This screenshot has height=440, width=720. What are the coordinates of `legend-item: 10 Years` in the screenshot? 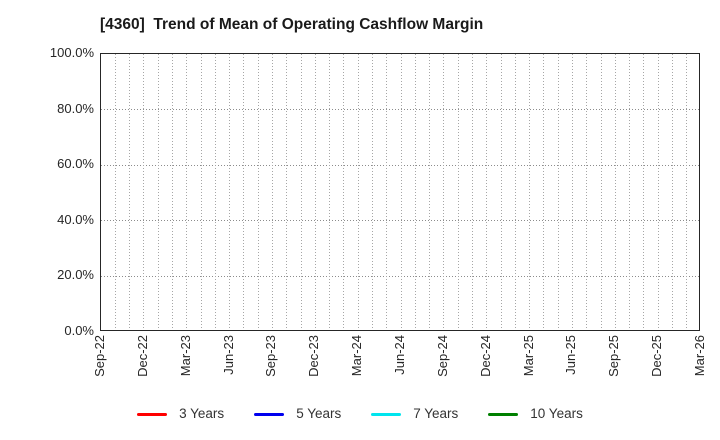 It's located at (535, 414).